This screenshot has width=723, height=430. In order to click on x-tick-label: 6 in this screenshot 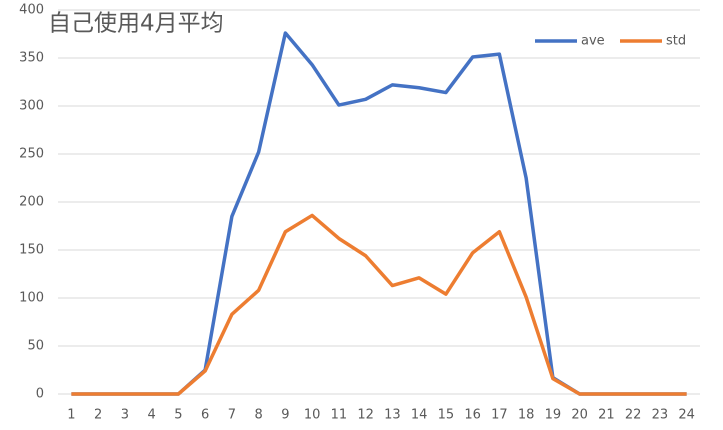, I will do `click(205, 415)`.